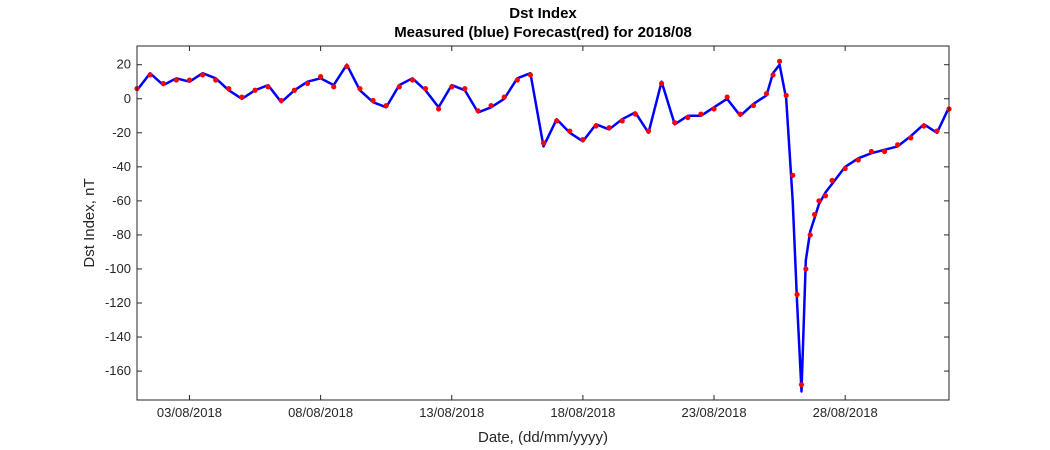 The height and width of the screenshot is (450, 1050). I want to click on x-axis-label: Date, (dd/mm/yyyy), so click(543, 437).